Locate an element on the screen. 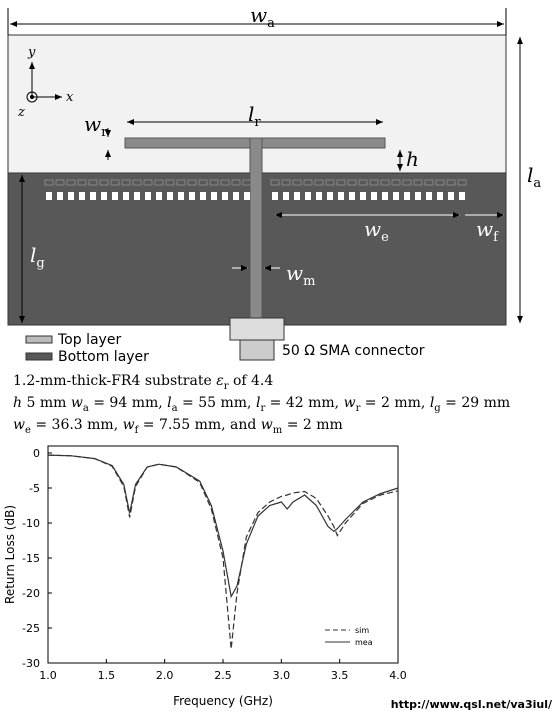 This screenshot has width=558, height=720. dimension-label: lr is located at coordinates (254, 116).